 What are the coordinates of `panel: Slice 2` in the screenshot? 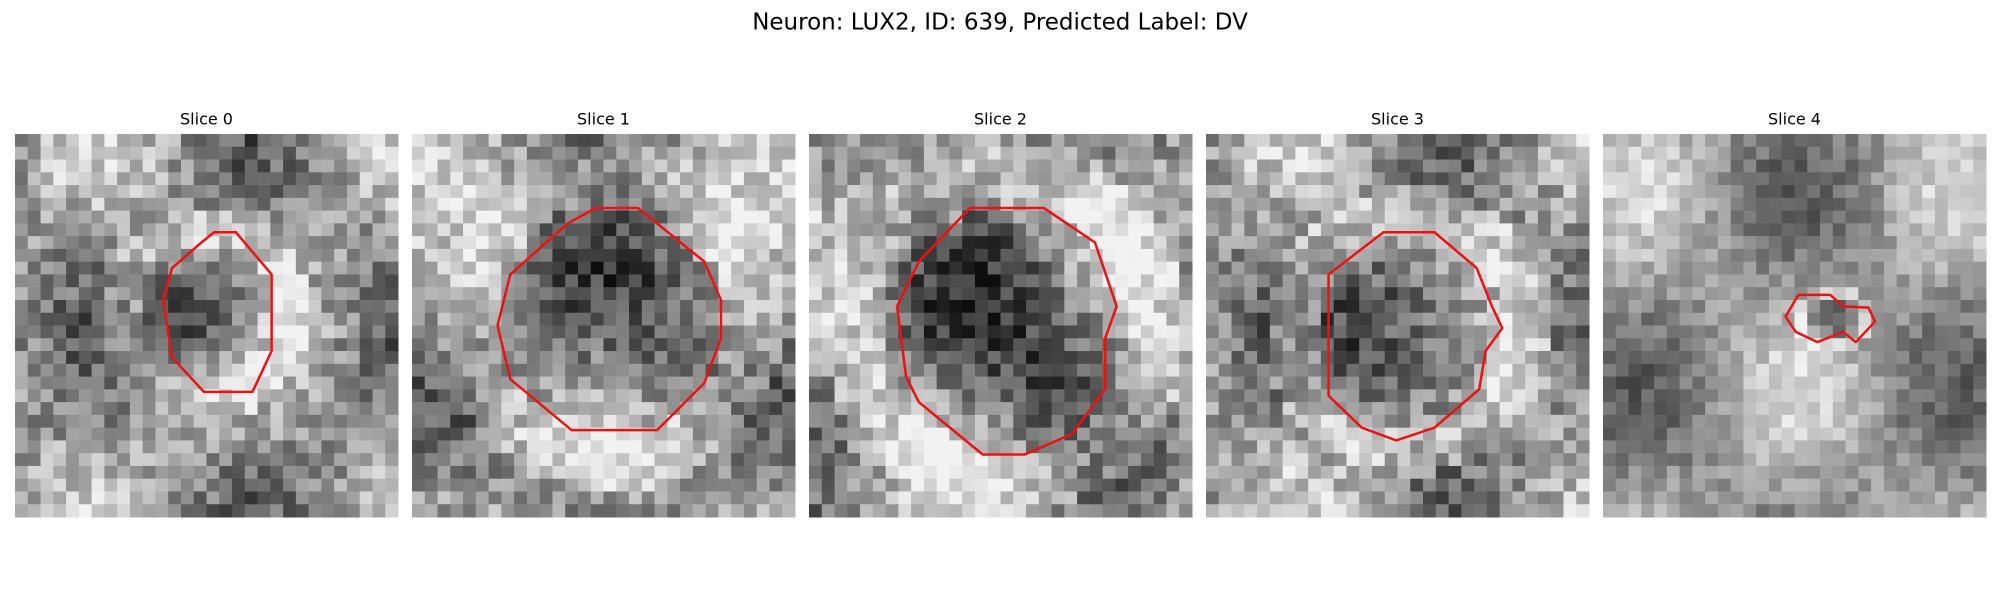 It's located at (1001, 314).